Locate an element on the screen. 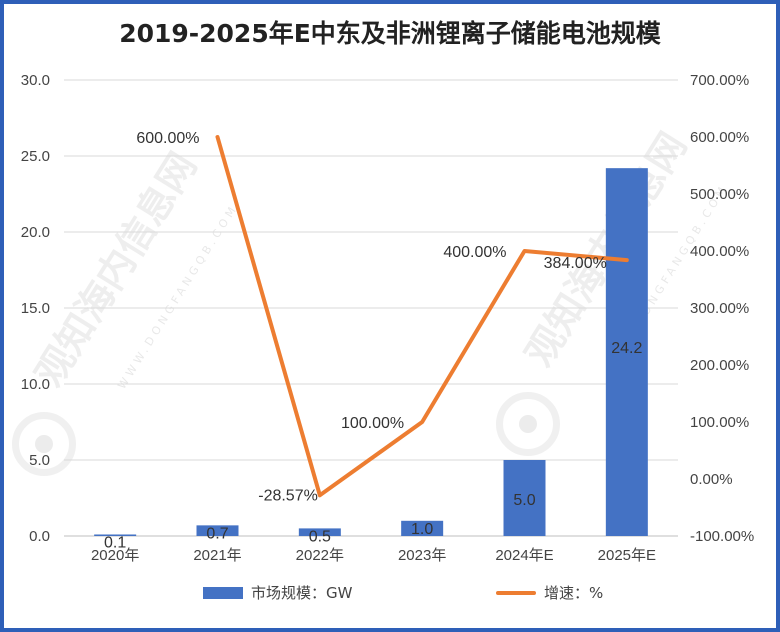 The image size is (780, 632). bar-value-label: 0.7 is located at coordinates (217, 533).